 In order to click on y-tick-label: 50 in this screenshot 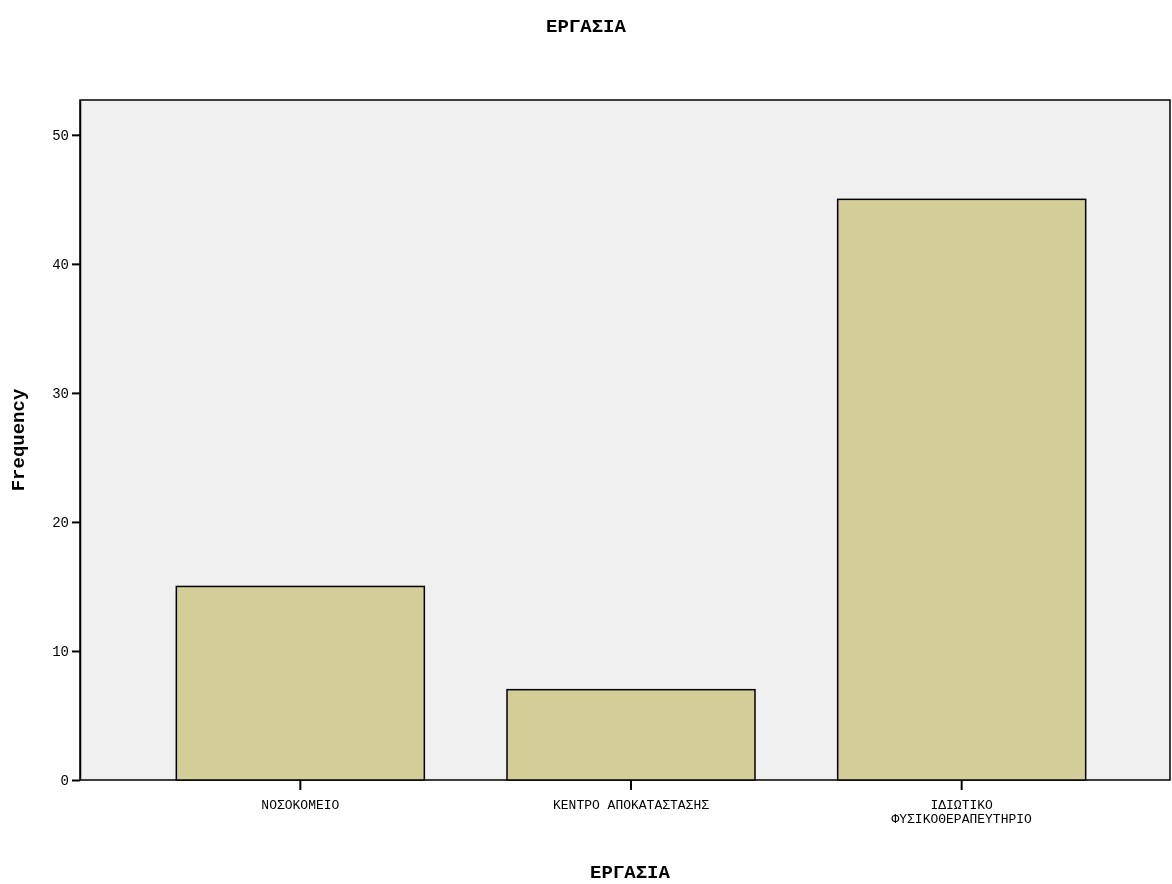, I will do `click(60, 135)`.